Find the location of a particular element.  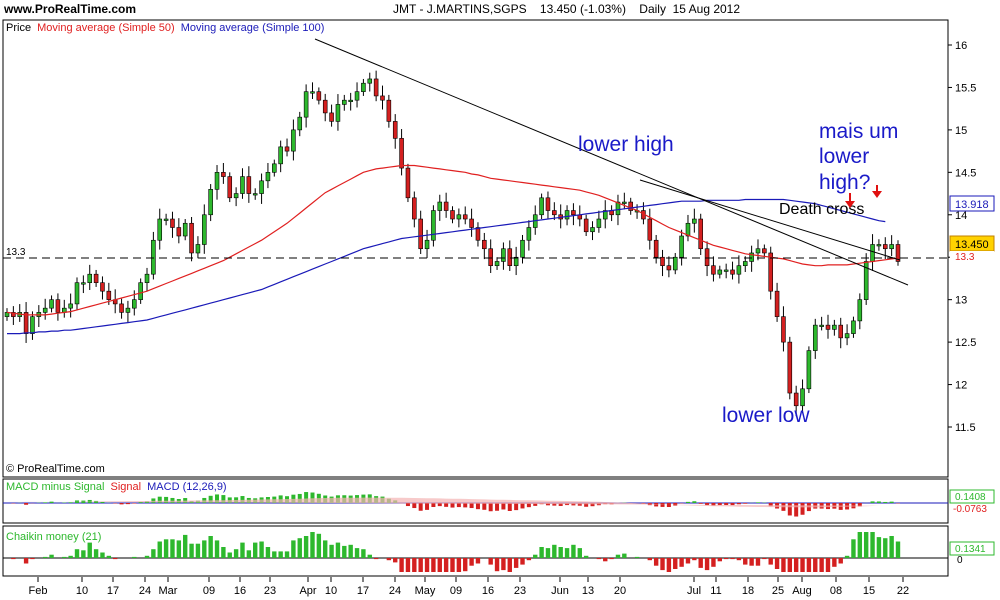

x-tick-label: 11 is located at coordinates (715, 591).